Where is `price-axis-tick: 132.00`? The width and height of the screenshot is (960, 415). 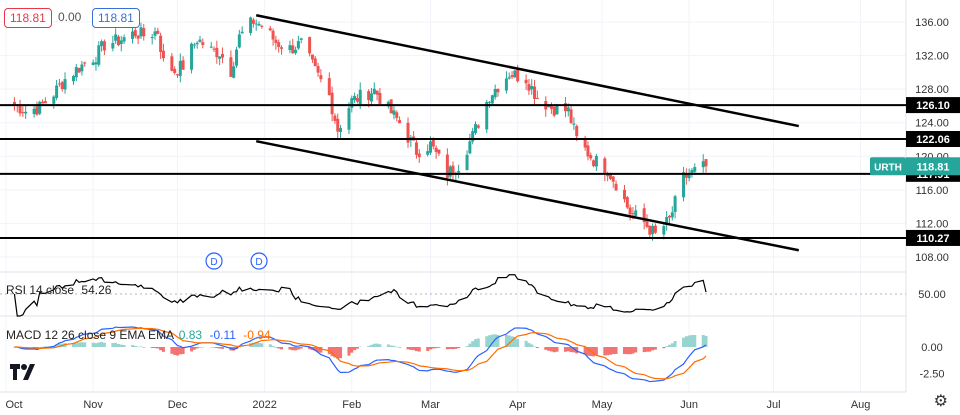
price-axis-tick: 132.00 is located at coordinates (932, 57).